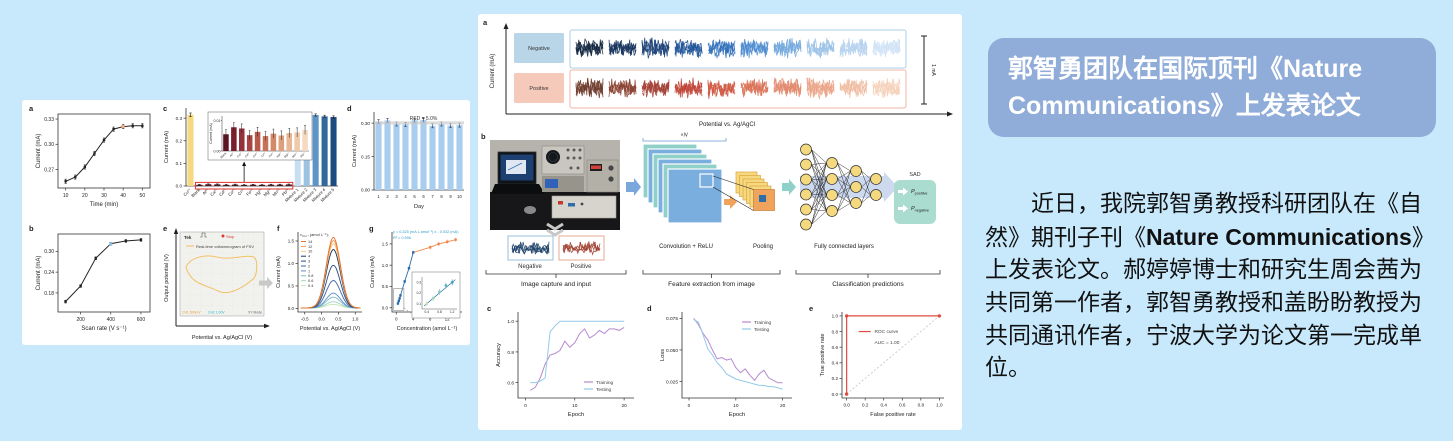  I want to click on svg-text: Scan rate (V s⁻¹), so click(103, 329).